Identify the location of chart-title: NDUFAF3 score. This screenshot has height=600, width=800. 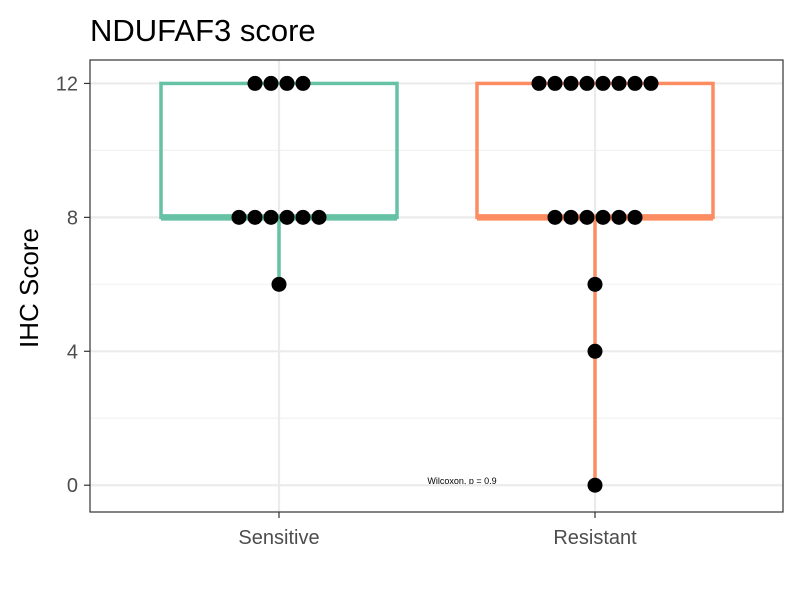
(203, 30).